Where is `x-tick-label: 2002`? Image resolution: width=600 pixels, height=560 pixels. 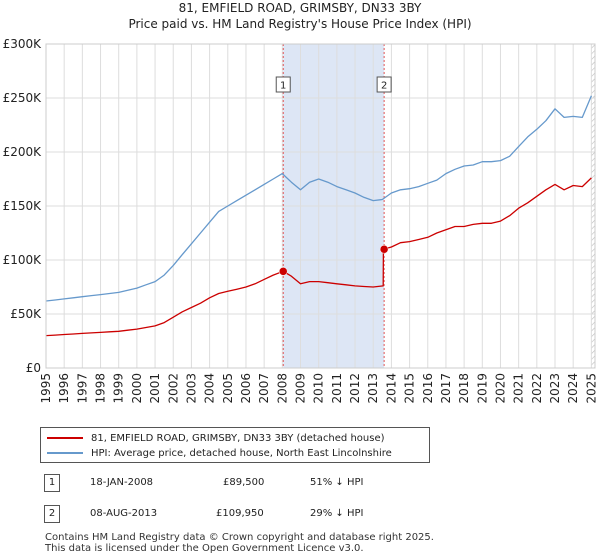 x-tick-label: 2002 is located at coordinates (173, 388).